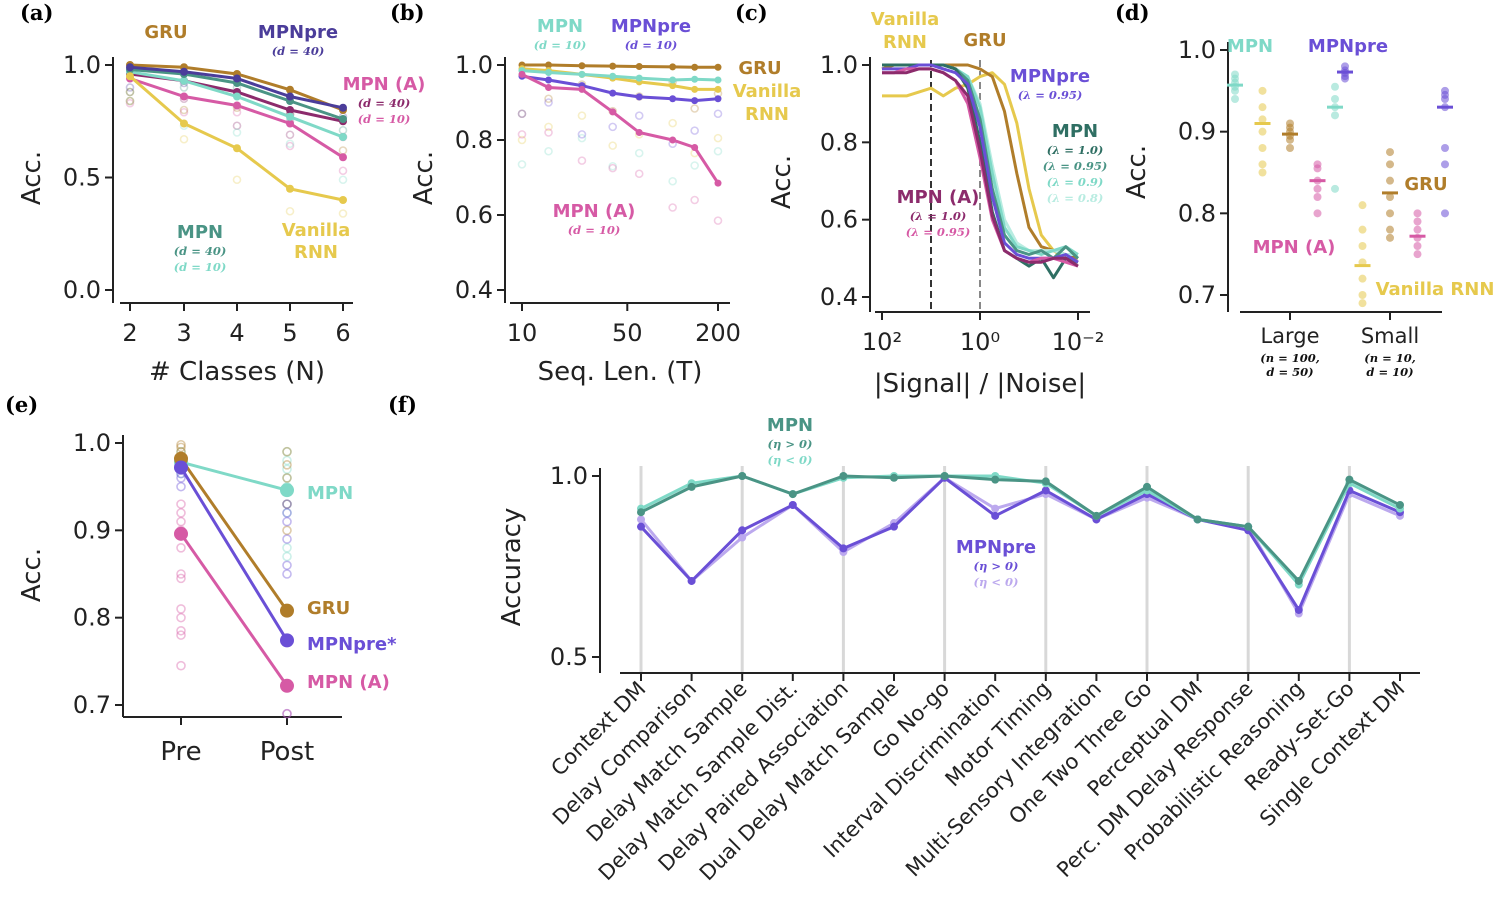 The image size is (1500, 905). I want to click on y-tick-label: 0.6, so click(474, 215).